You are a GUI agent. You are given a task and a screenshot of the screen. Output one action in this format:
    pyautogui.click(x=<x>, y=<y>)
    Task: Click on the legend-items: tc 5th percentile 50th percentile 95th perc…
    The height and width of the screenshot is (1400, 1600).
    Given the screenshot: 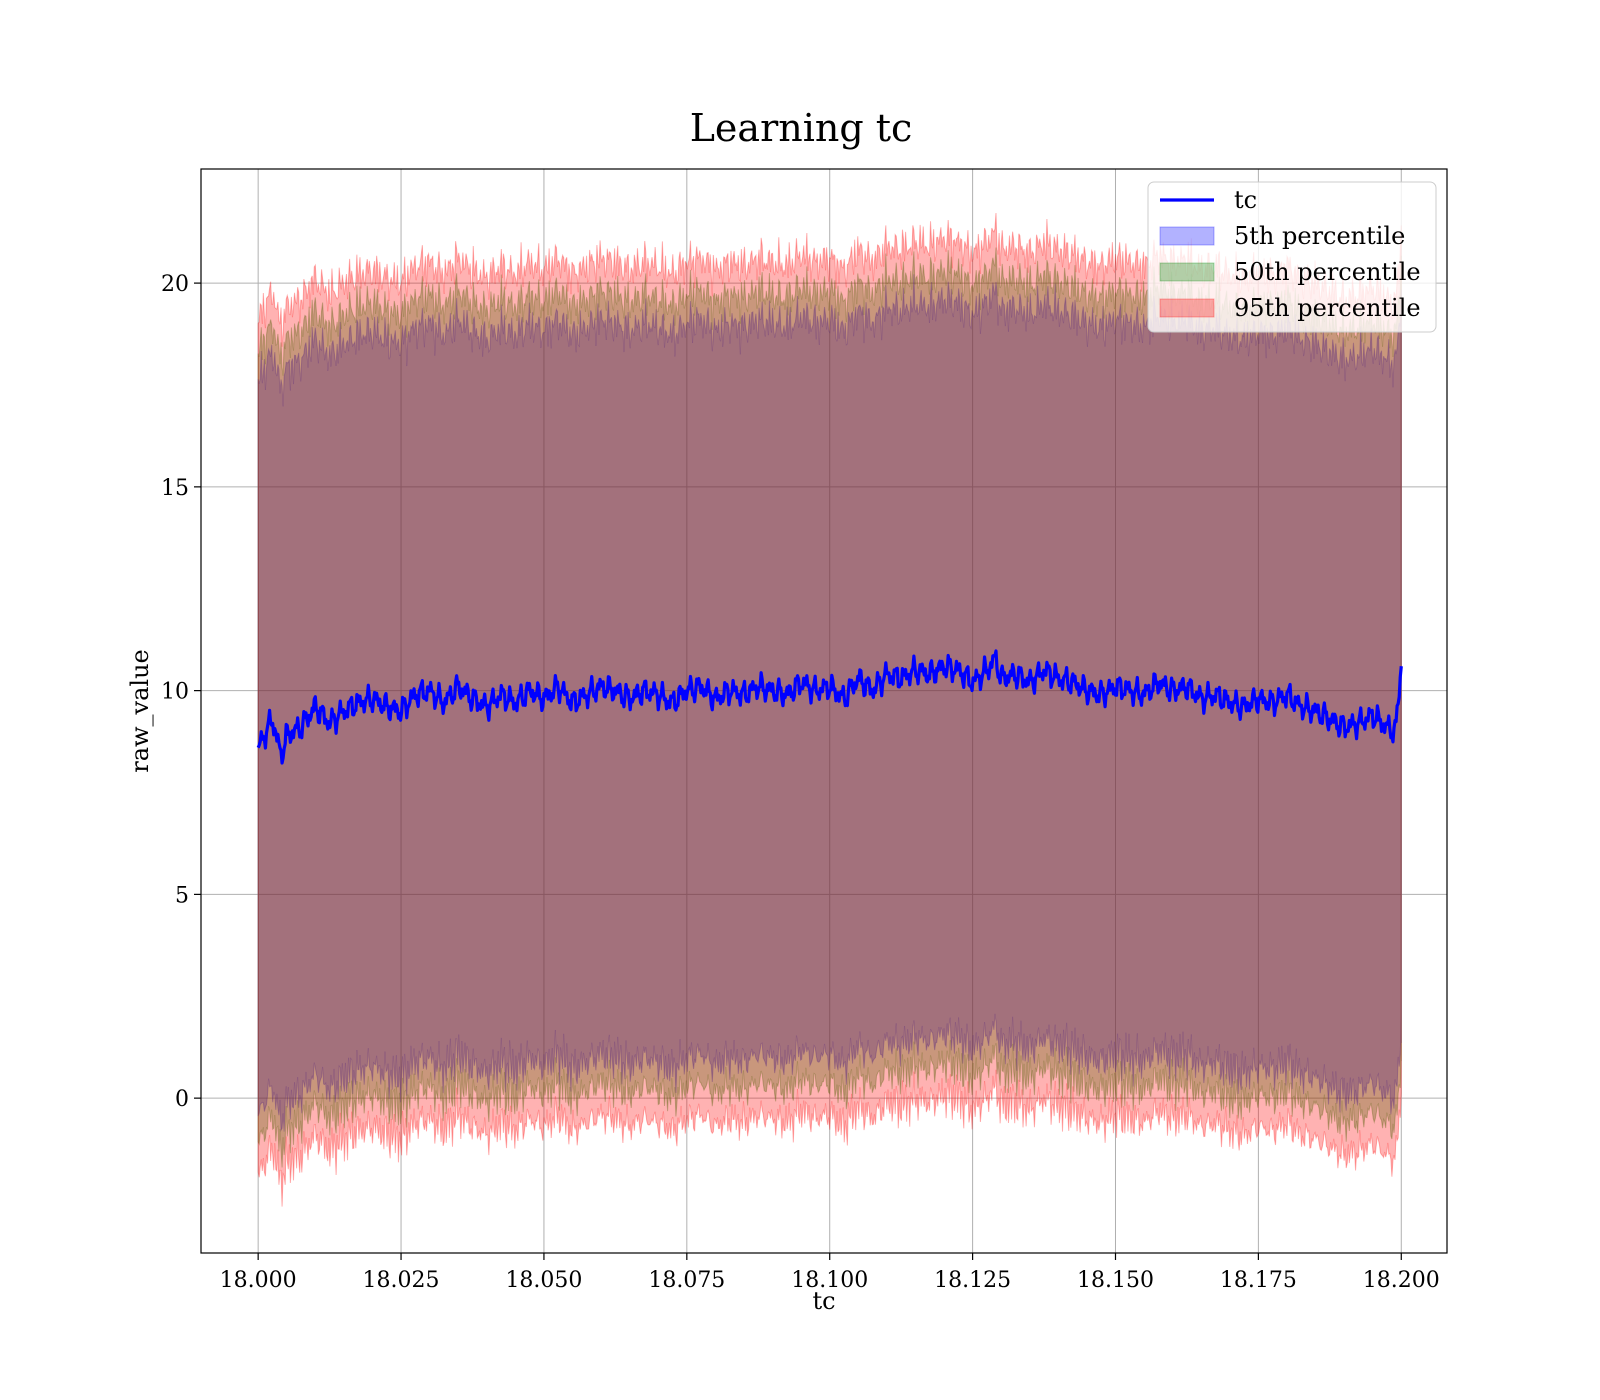 What is the action you would take?
    pyautogui.click(x=1290, y=254)
    